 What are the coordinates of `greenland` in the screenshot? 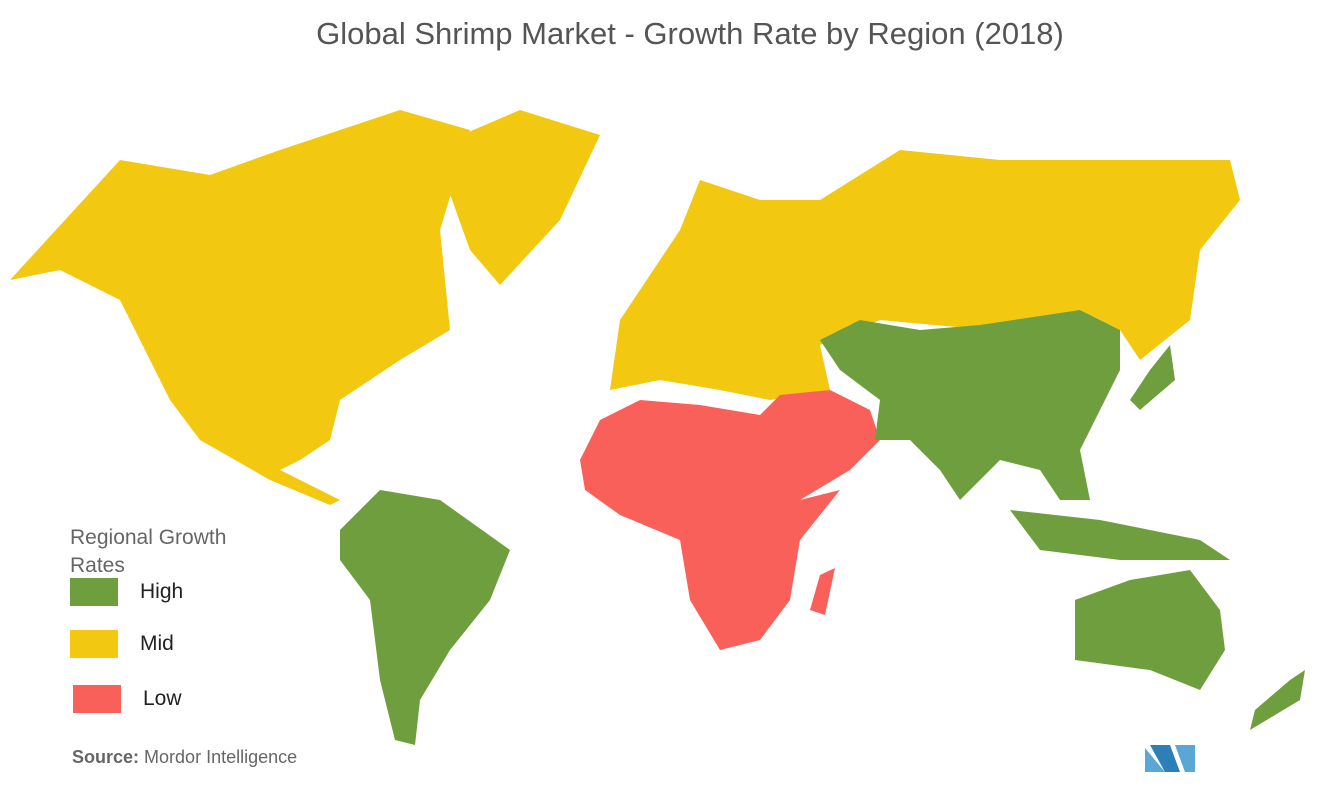 It's located at (522, 197).